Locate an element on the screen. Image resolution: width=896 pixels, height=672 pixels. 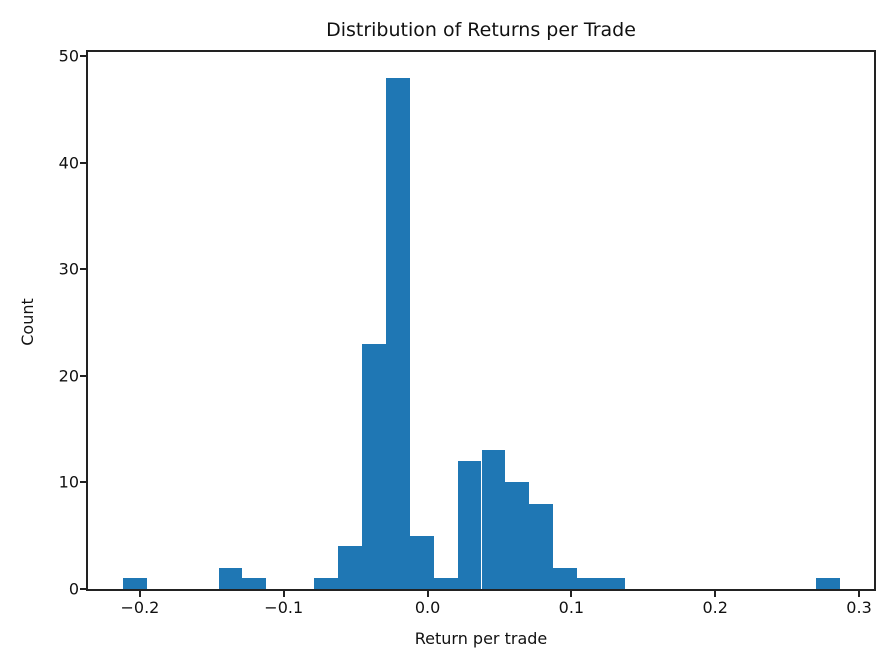
y-tick-label: 20 is located at coordinates (68, 376).